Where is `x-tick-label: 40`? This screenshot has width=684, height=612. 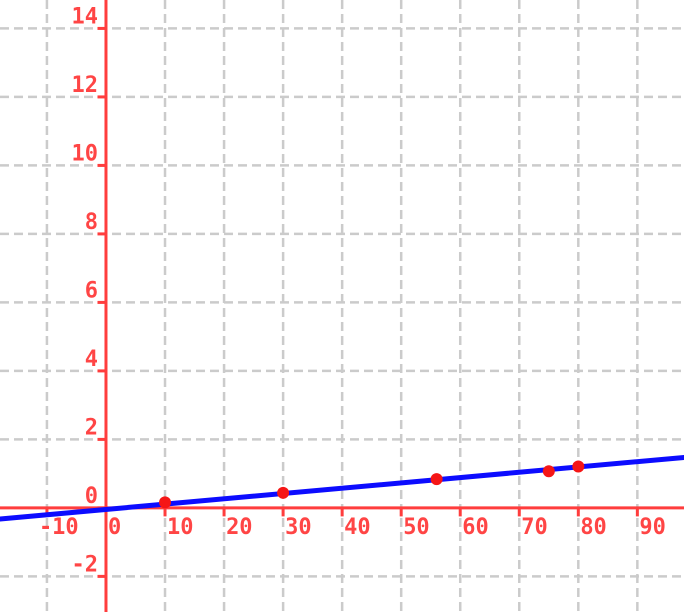 x-tick-label: 40 is located at coordinates (357, 527).